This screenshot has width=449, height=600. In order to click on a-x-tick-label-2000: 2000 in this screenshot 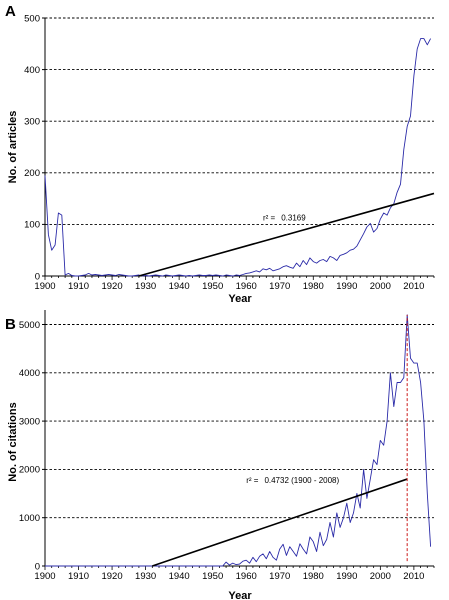, I will do `click(380, 286)`.